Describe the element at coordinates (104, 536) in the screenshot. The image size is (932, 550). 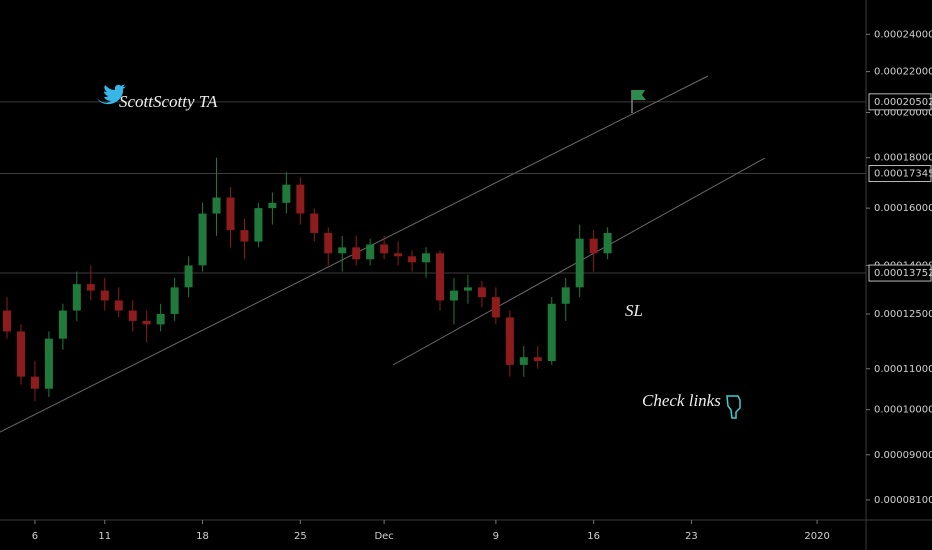
I see `x-tick-label: 11` at that location.